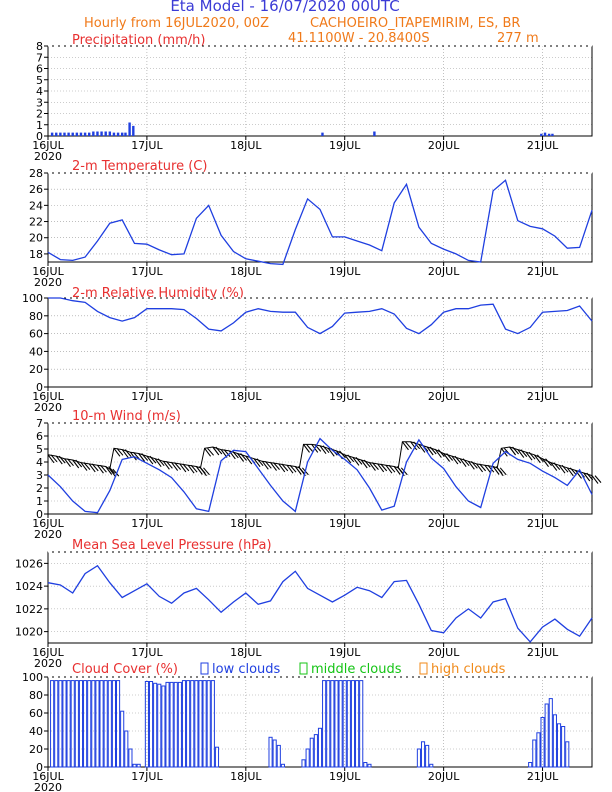 The width and height of the screenshot is (612, 792). What do you see at coordinates (48, 407) in the screenshot?
I see `humidity-year-label: 2020` at bounding box center [48, 407].